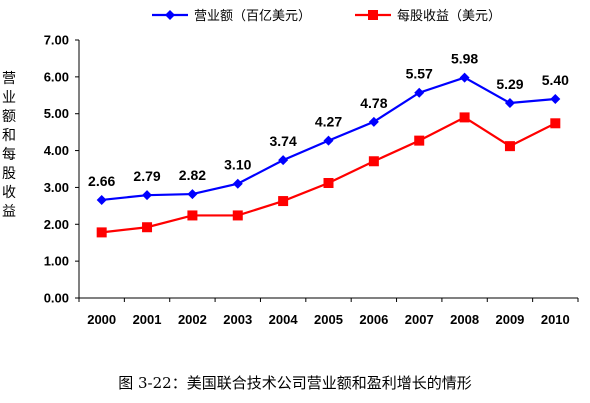 The image size is (590, 403). Describe the element at coordinates (9, 174) in the screenshot. I see `y-axis-label-char: 股` at that location.